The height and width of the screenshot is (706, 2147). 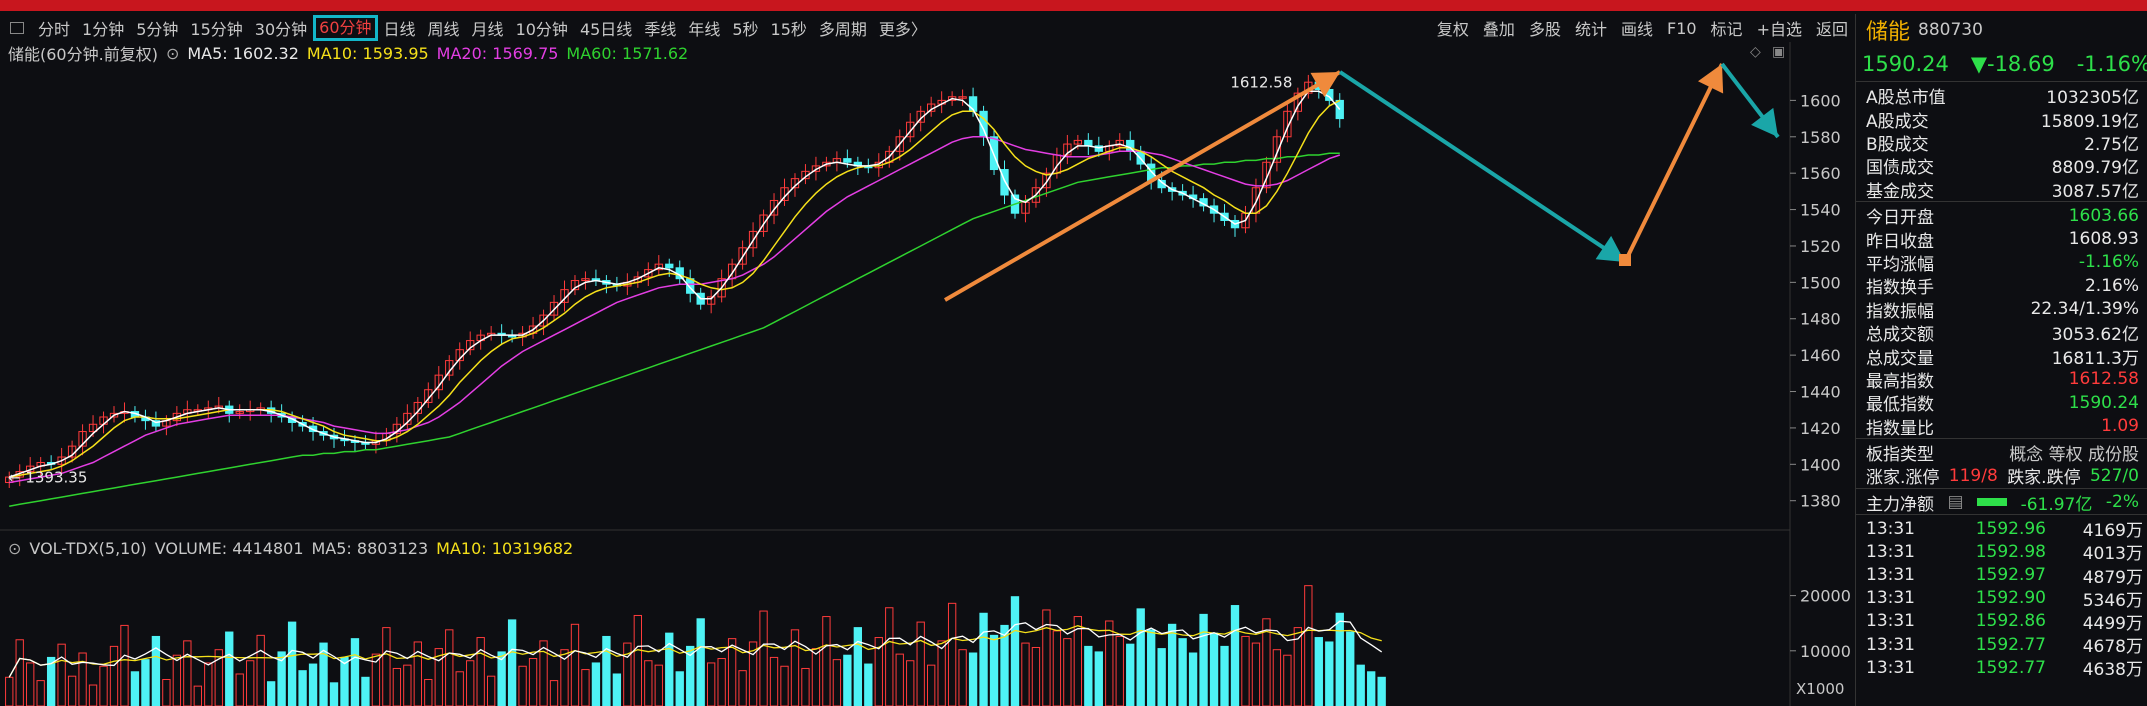 I want to click on volume-title: VOL-TDX(5,10), so click(x=88, y=548).